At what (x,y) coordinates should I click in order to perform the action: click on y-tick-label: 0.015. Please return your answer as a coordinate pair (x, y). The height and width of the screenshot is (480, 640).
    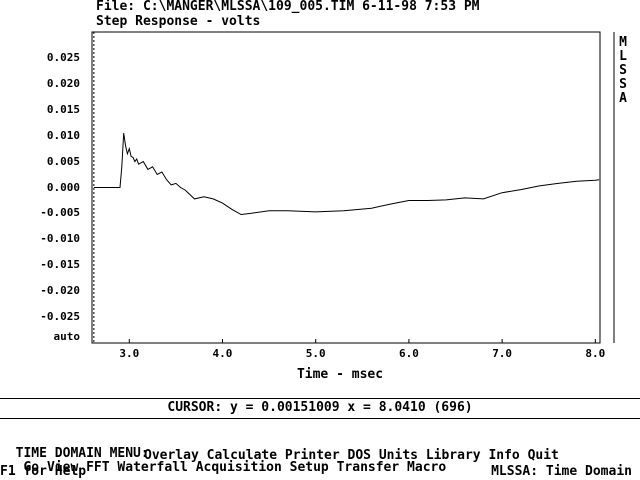
    Looking at the image, I should click on (63, 109).